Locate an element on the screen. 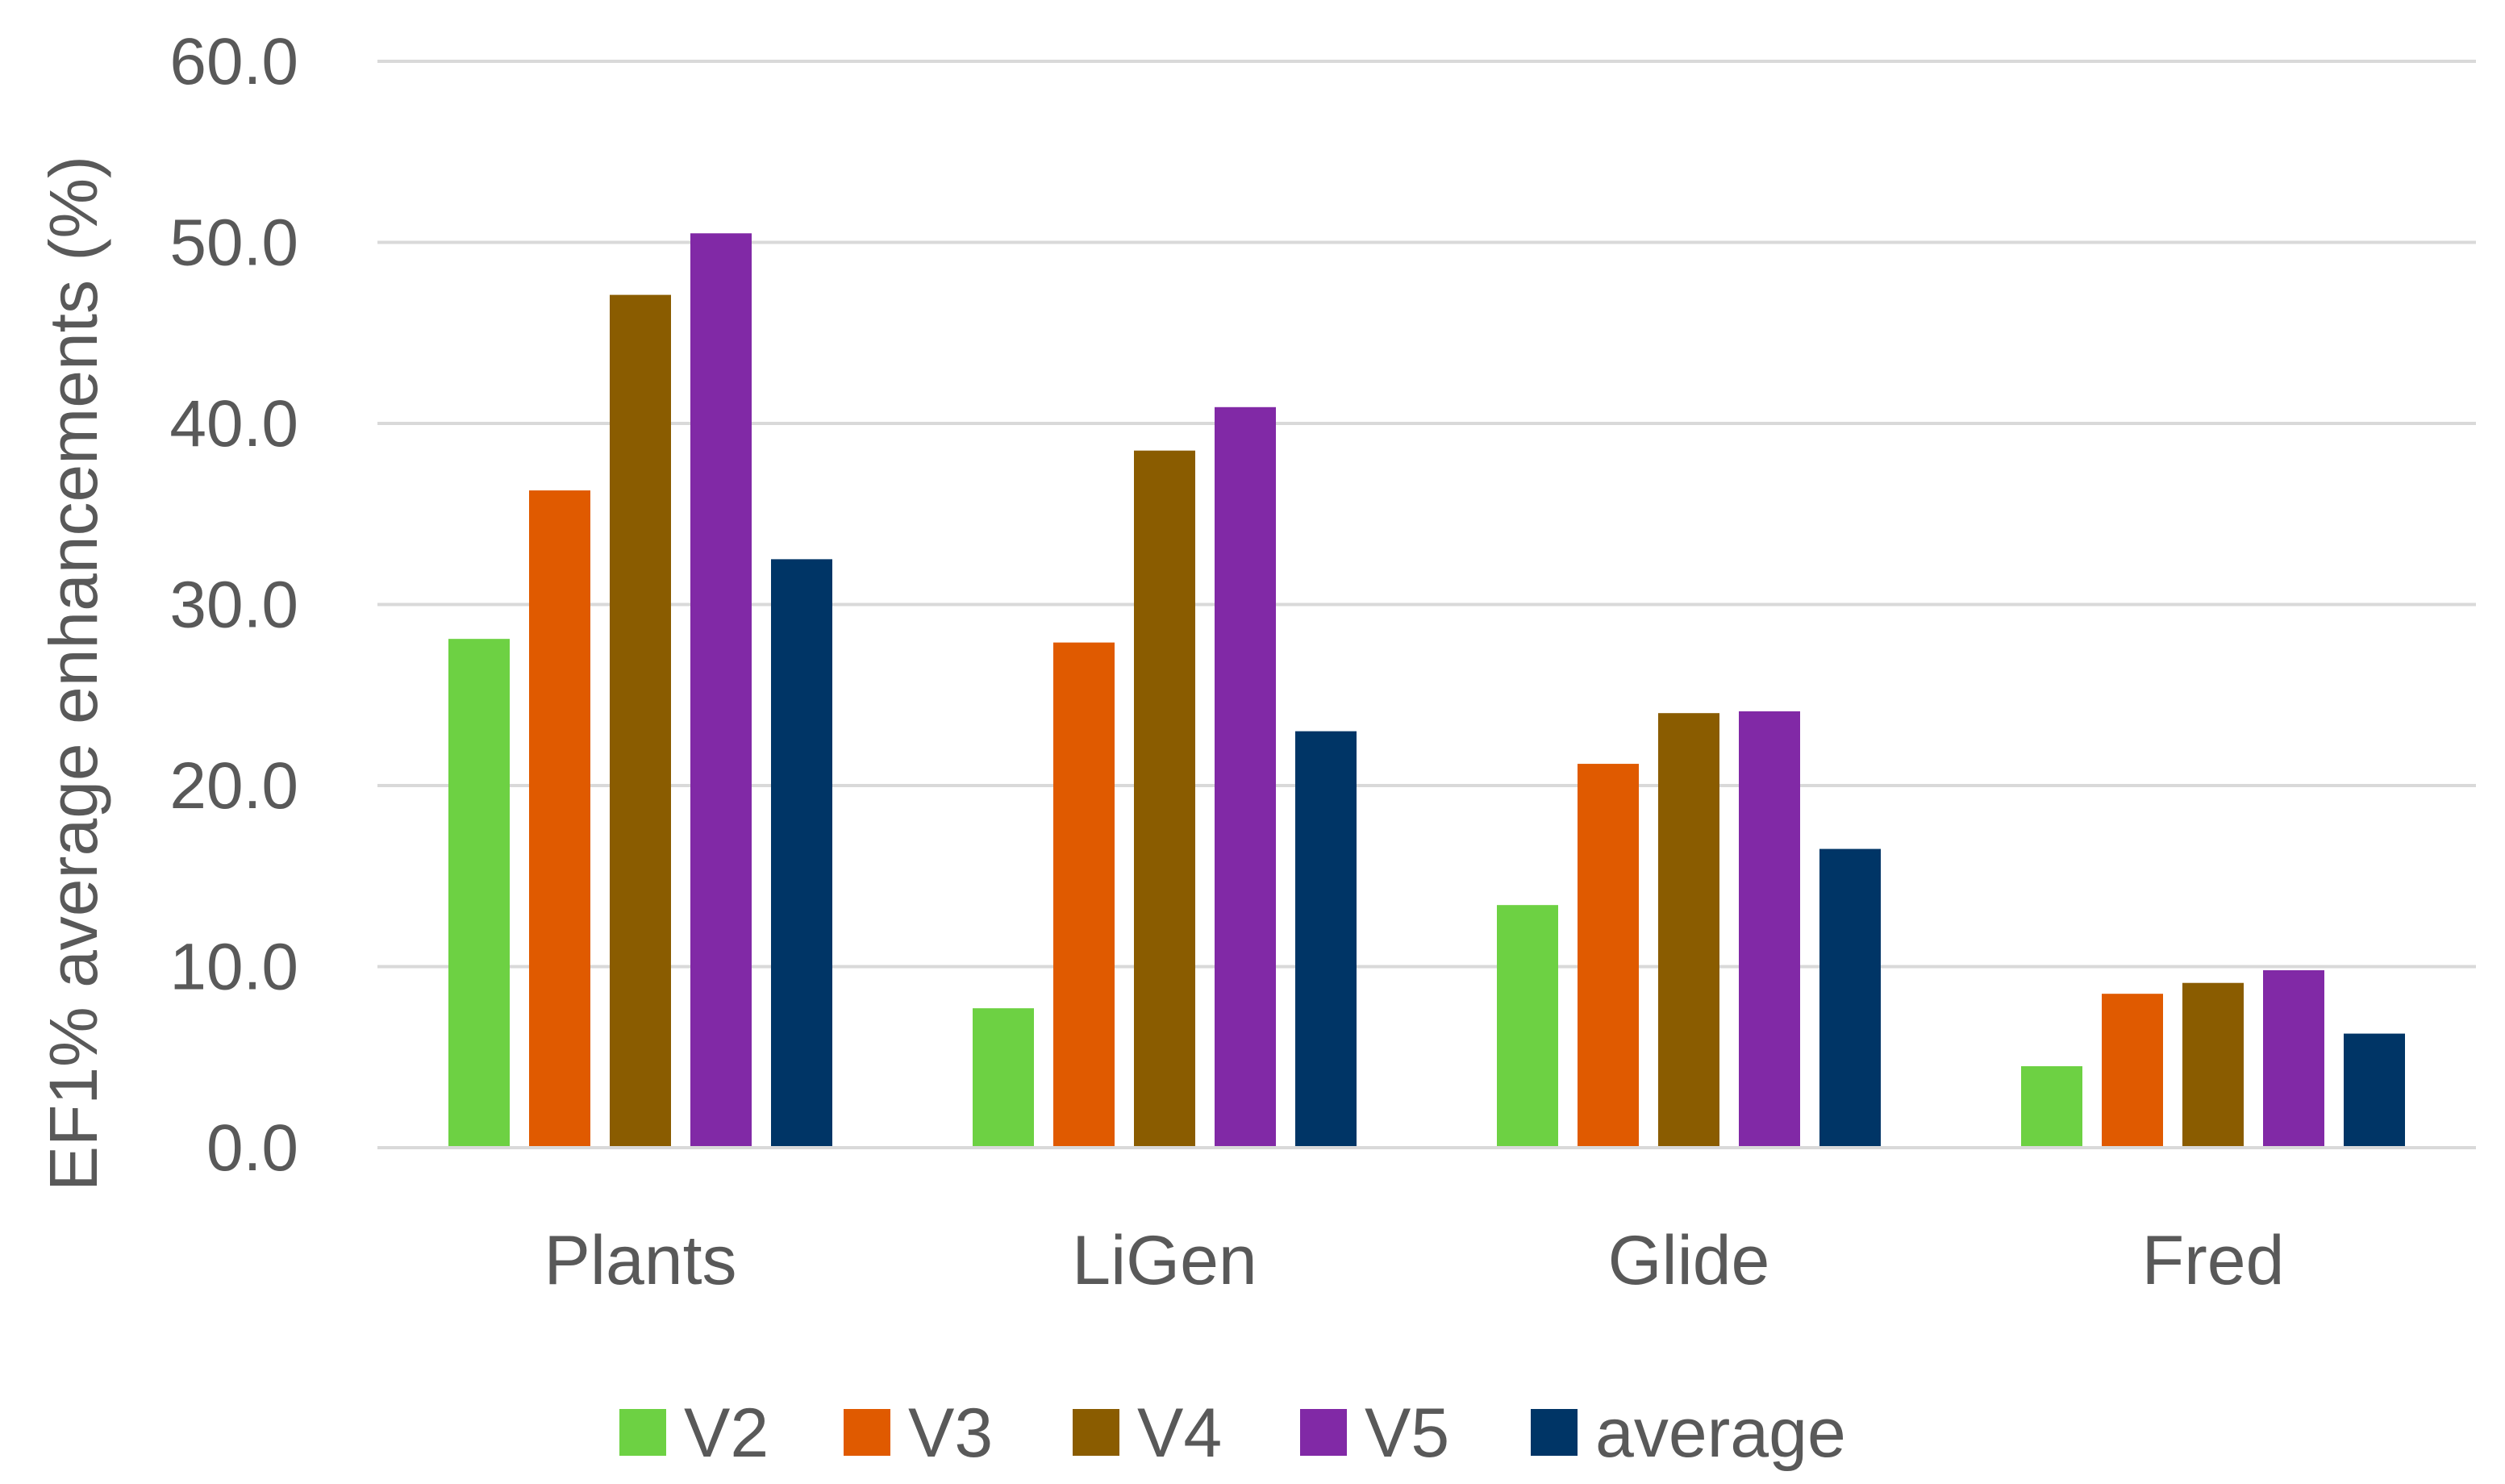 The height and width of the screenshot is (1484, 2505). legend-swatch-v2 is located at coordinates (642, 1433).